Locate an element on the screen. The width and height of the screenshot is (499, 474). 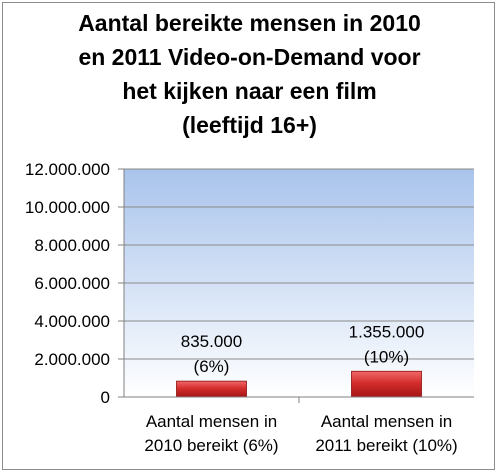
bars is located at coordinates (299, 384).